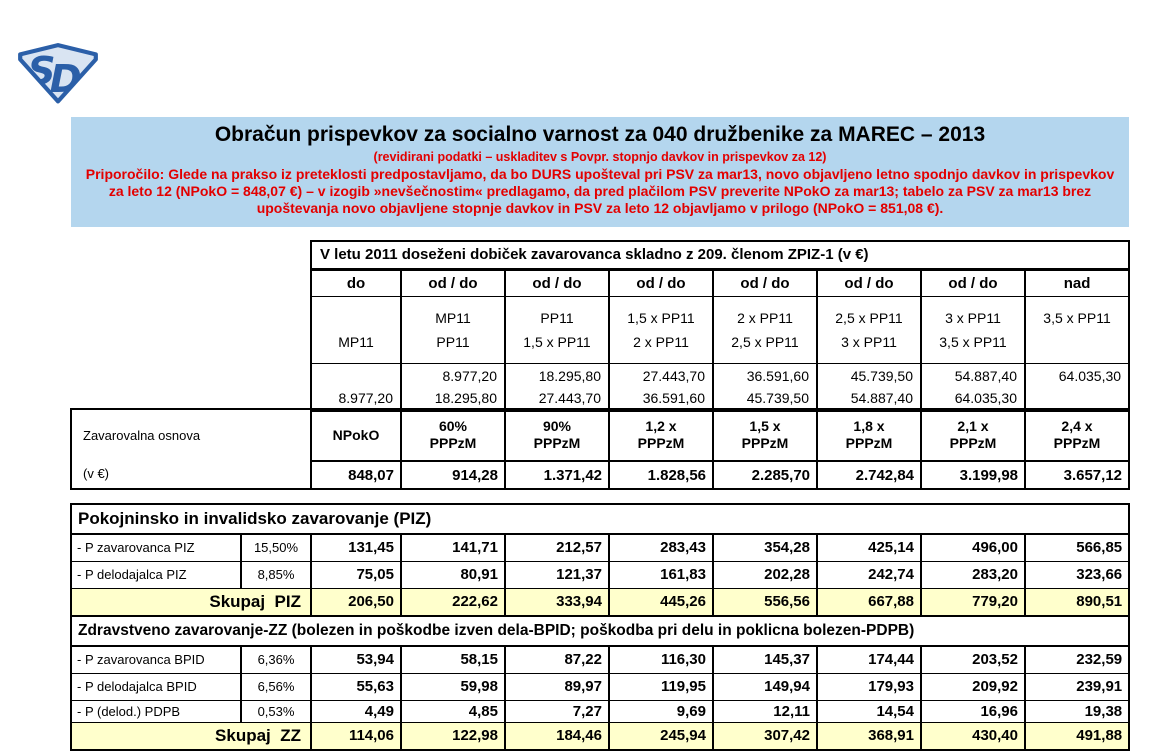  What do you see at coordinates (557, 387) in the screenshot?
I see `range-value-cell: 18.295,80 27.443,70` at bounding box center [557, 387].